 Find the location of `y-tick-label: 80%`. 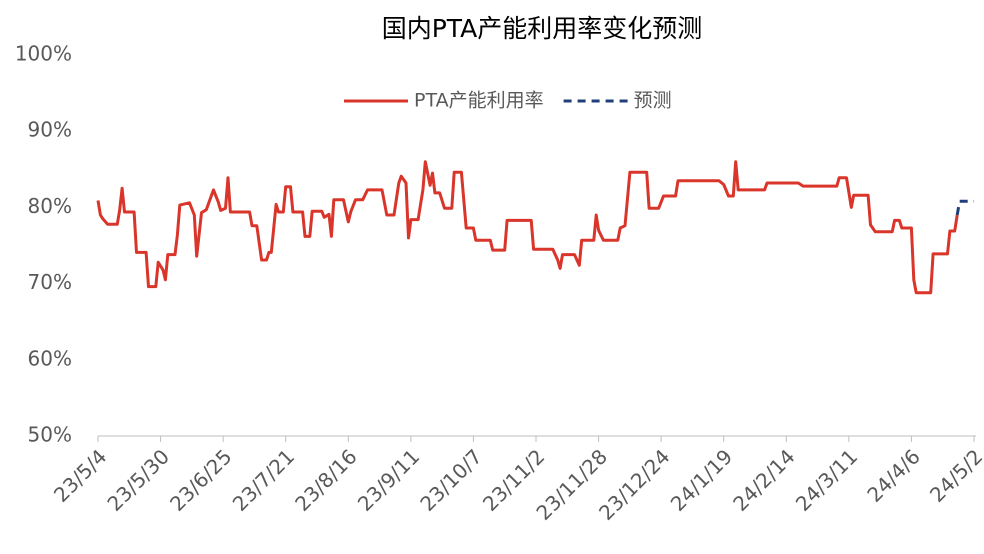

y-tick-label: 80% is located at coordinates (50, 206).